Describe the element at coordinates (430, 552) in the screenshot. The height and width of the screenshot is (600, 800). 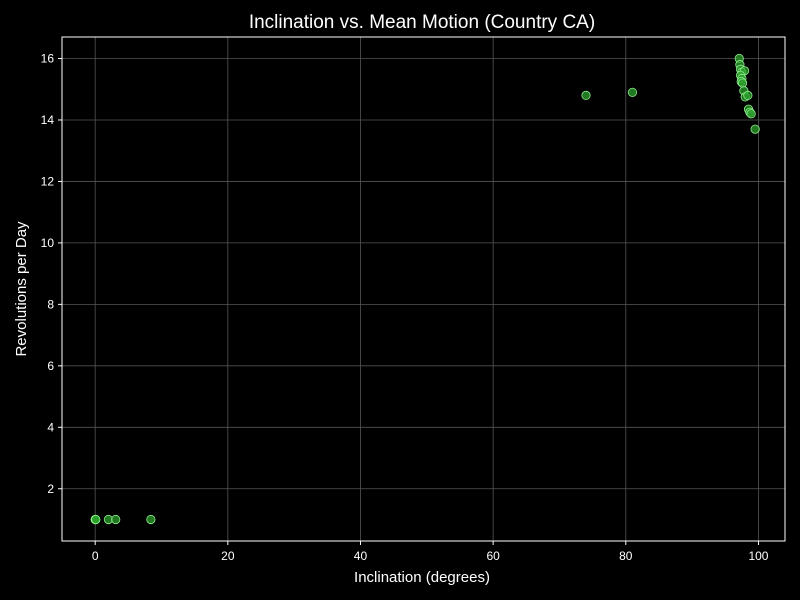
I see `x-axis-ticks: 0 20 40 60 80 100` at that location.